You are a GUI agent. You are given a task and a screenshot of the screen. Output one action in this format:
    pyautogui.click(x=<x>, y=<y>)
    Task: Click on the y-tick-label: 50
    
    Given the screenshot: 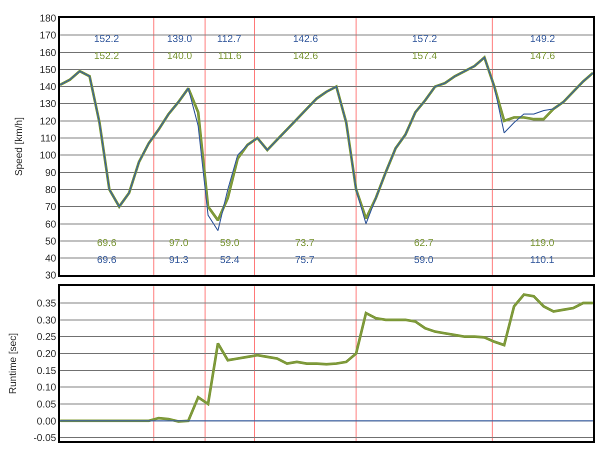 What is the action you would take?
    pyautogui.click(x=51, y=242)
    